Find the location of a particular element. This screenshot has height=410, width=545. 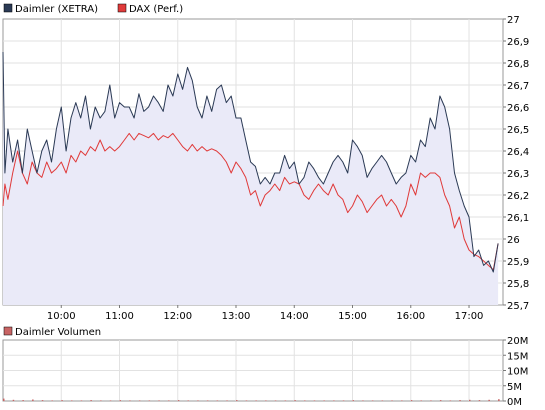

x-tick-label: 10:00 is located at coordinates (61, 316).